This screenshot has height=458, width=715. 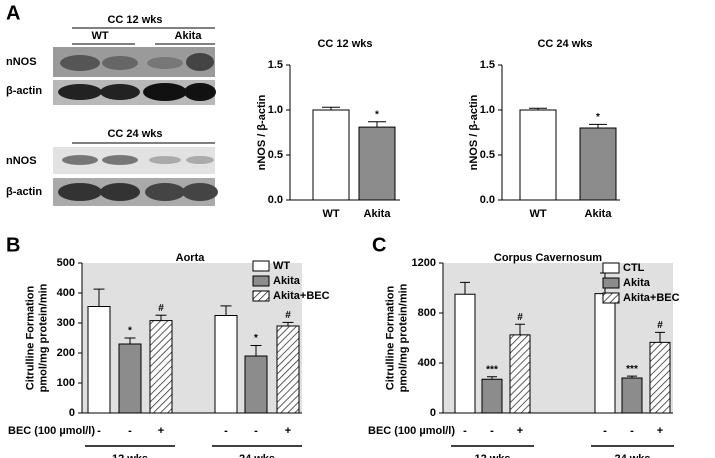 I want to click on y-tick-label: 500, so click(x=66, y=263).